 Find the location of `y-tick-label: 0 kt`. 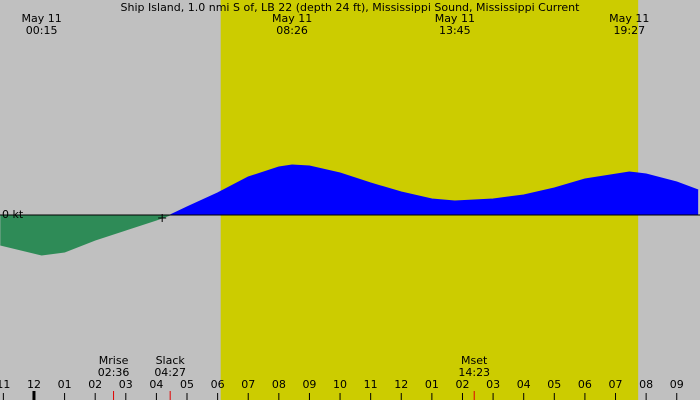

y-tick-label: 0 kt is located at coordinates (13, 214).